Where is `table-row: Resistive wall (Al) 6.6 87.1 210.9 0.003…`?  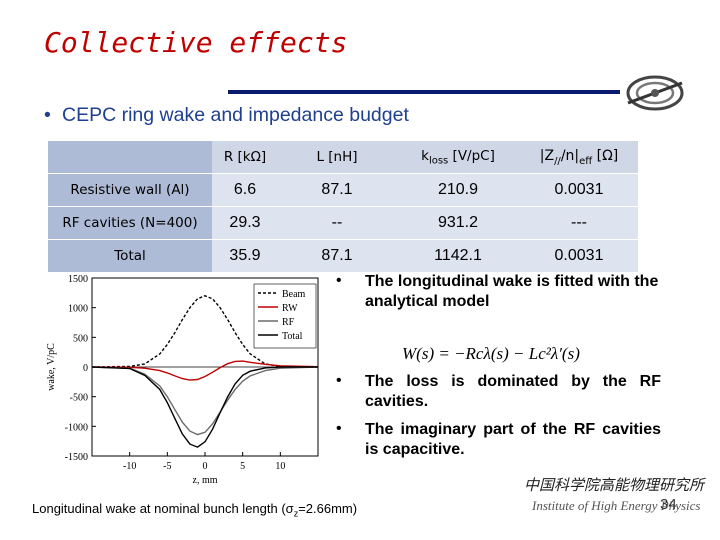 table-row: Resistive wall (Al) 6.6 87.1 210.9 0.003… is located at coordinates (343, 190).